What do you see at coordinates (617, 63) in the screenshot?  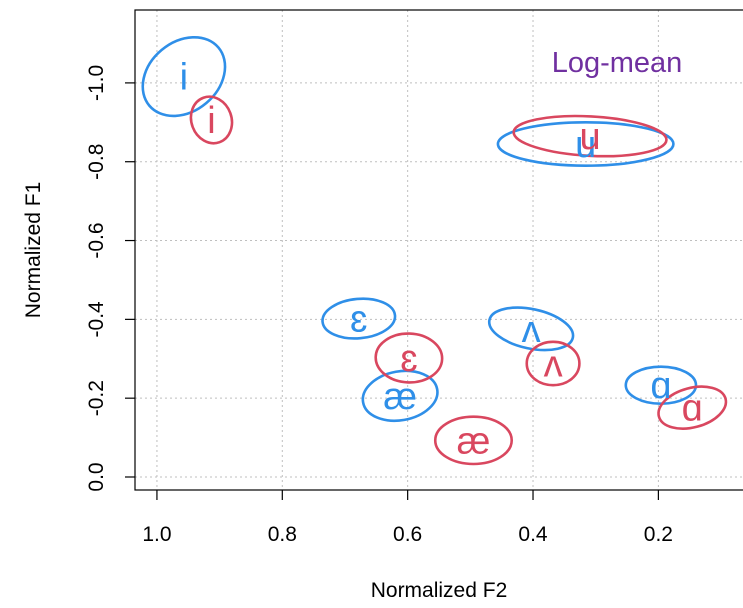 I see `annotation-label: Log-mean` at bounding box center [617, 63].